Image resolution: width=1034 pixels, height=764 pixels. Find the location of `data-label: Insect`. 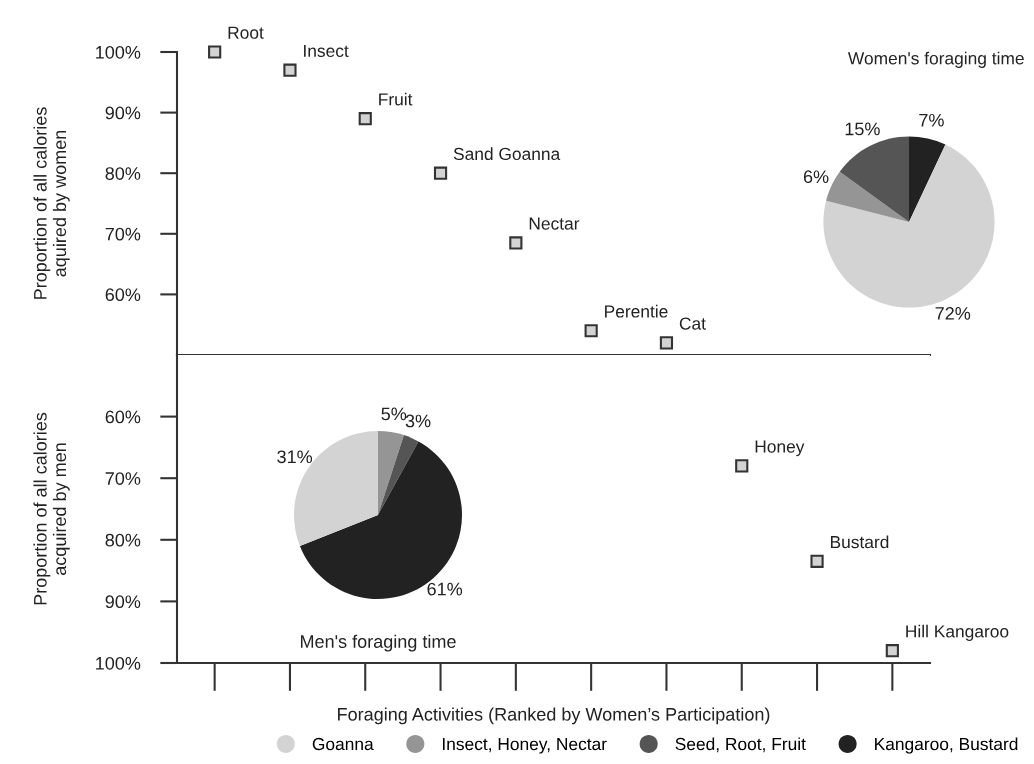

data-label: Insect is located at coordinates (326, 51).